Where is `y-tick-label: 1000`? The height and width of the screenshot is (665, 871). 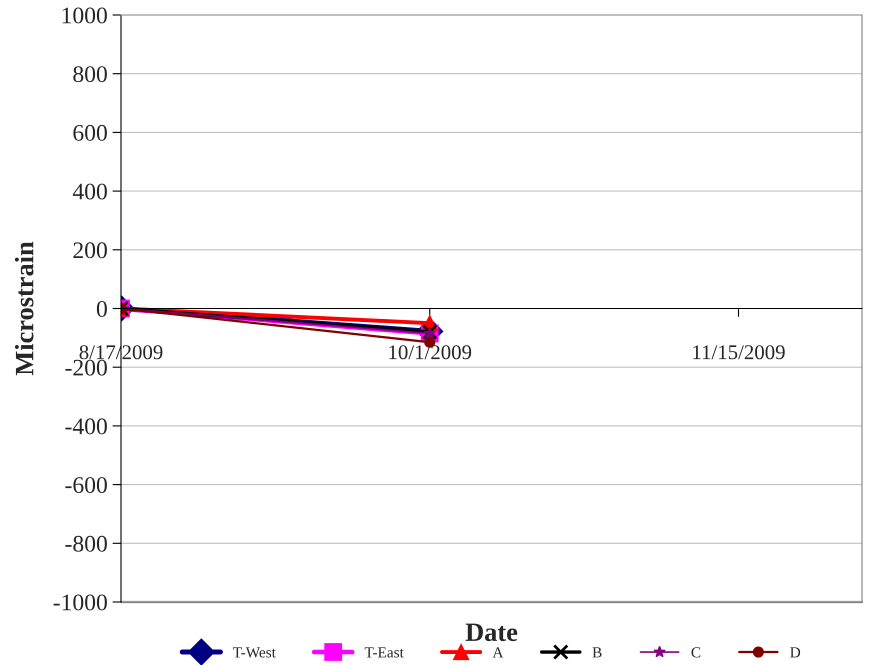
y-tick-label: 1000 is located at coordinates (84, 15).